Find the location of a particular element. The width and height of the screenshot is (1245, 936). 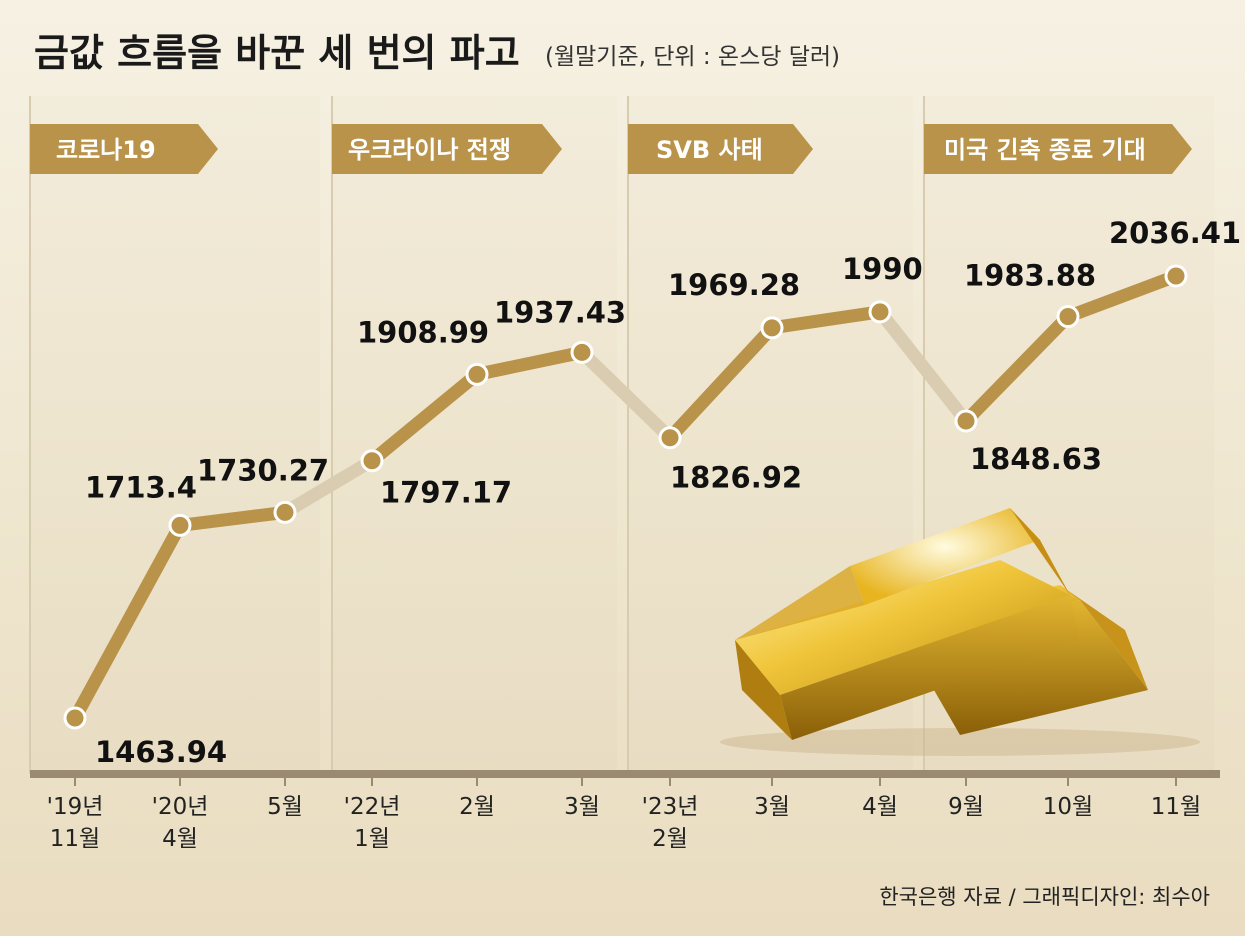

event-banners: 코로나19 우크라이나 전쟁 SVB 사태 미국 긴축 종료 기대 is located at coordinates (611, 149).